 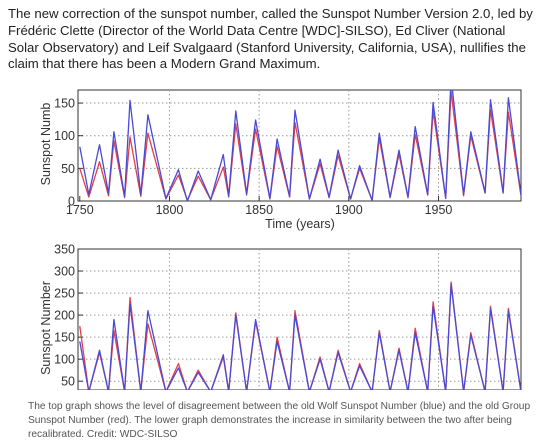 What do you see at coordinates (68, 153) in the screenshot?
I see `top-chart-y-ticks: 0 50 100 150` at bounding box center [68, 153].